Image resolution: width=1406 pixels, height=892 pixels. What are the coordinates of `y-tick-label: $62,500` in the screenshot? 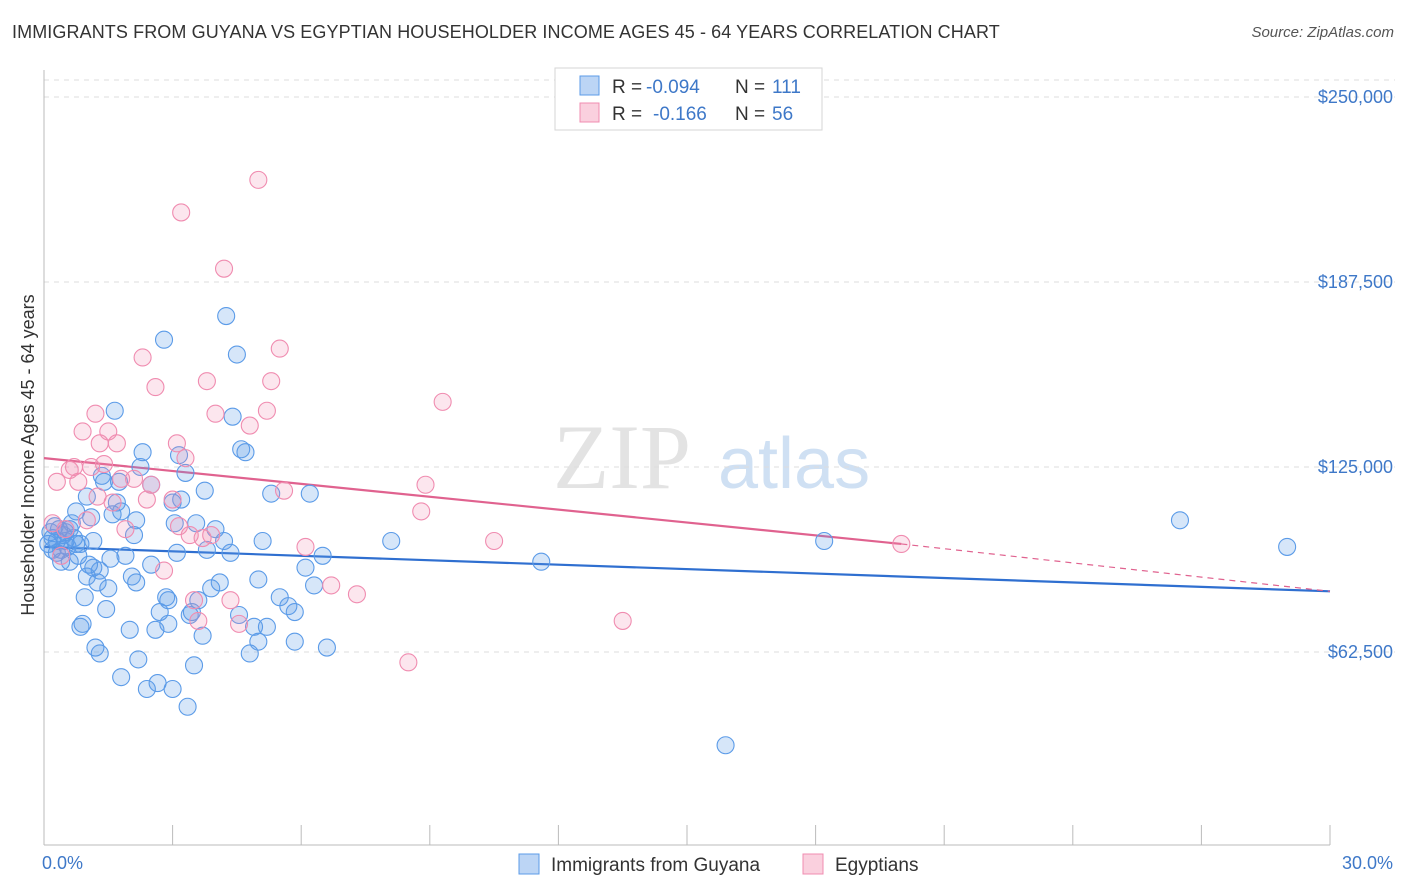 It's located at (1360, 652).